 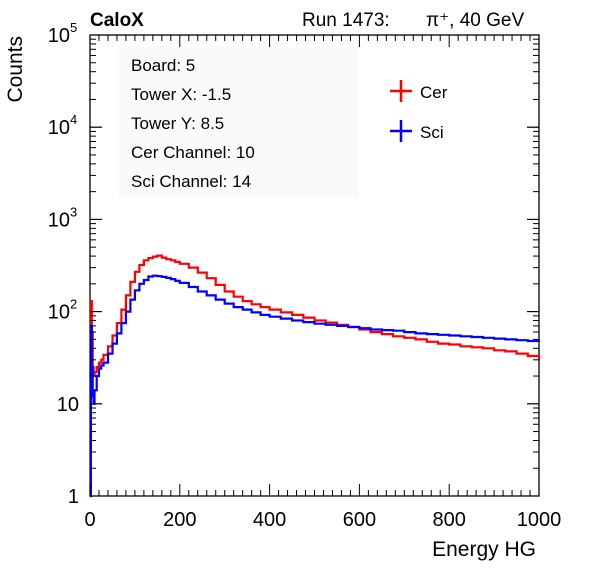 What do you see at coordinates (163, 65) in the screenshot?
I see `info-line: Board: 5` at bounding box center [163, 65].